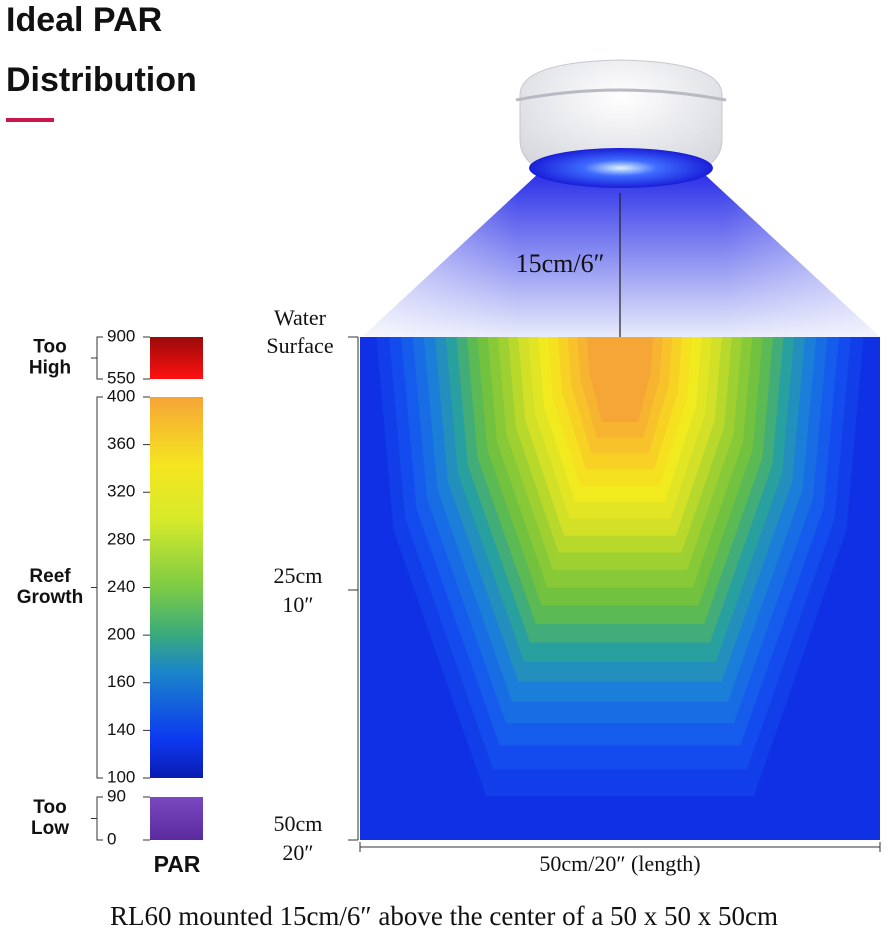 This screenshot has height=939, width=889. What do you see at coordinates (621, 123) in the screenshot?
I see `lamp` at bounding box center [621, 123].